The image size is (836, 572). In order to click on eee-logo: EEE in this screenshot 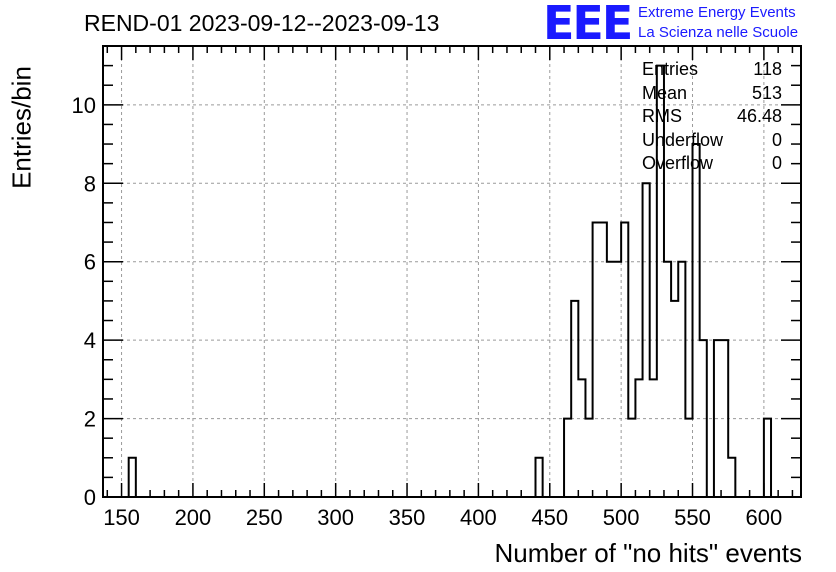, I will do `click(588, 25)`.